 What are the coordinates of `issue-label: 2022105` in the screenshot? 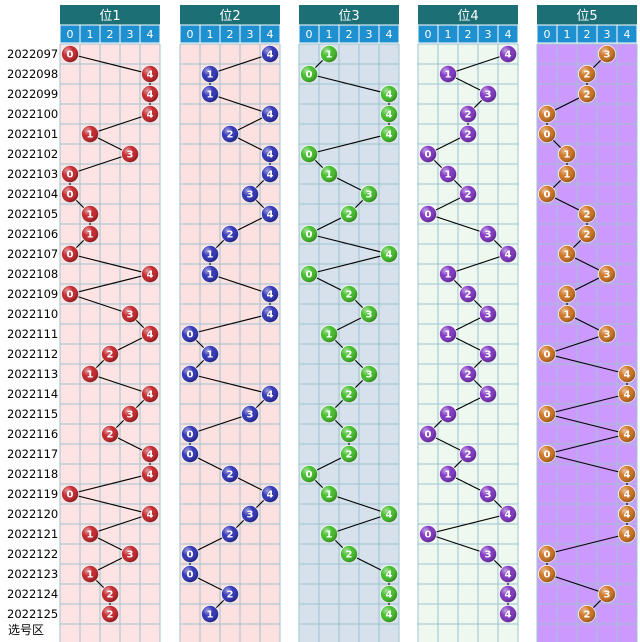 It's located at (32, 214).